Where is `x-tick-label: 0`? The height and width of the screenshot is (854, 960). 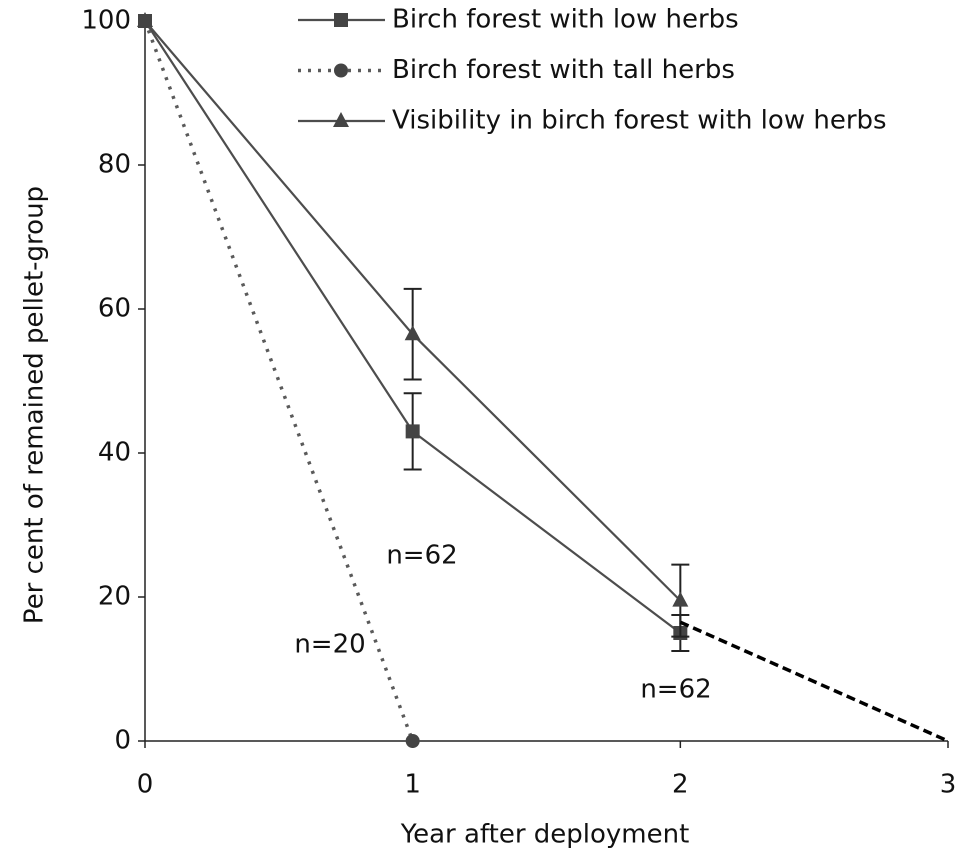
x-tick-label: 0 is located at coordinates (145, 785).